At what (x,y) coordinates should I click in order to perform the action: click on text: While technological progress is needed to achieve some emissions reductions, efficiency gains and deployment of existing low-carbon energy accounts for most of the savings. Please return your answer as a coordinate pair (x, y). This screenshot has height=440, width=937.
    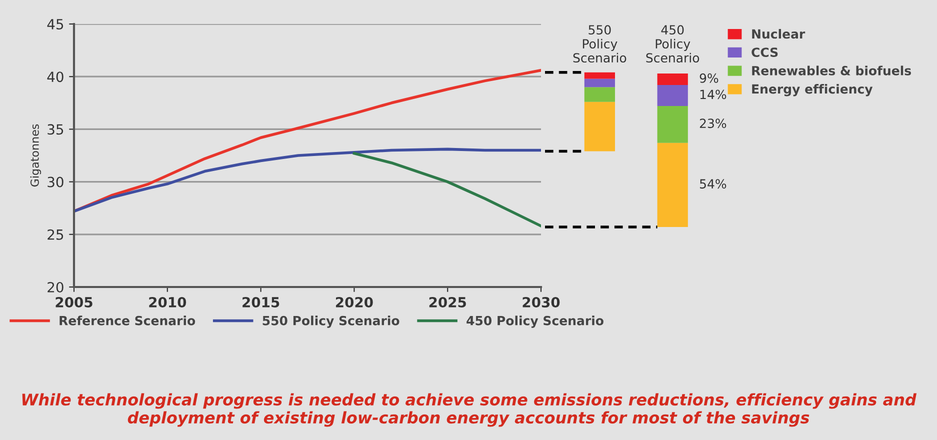
    Looking at the image, I should click on (469, 410).